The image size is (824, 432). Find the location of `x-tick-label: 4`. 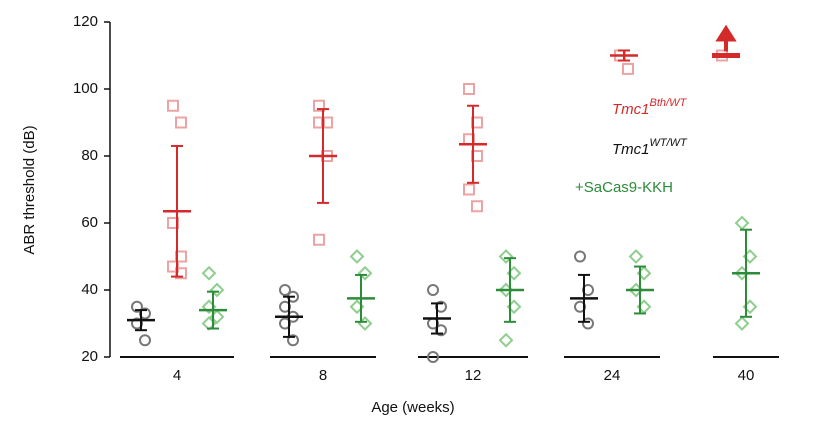

x-tick-label: 4 is located at coordinates (177, 375).